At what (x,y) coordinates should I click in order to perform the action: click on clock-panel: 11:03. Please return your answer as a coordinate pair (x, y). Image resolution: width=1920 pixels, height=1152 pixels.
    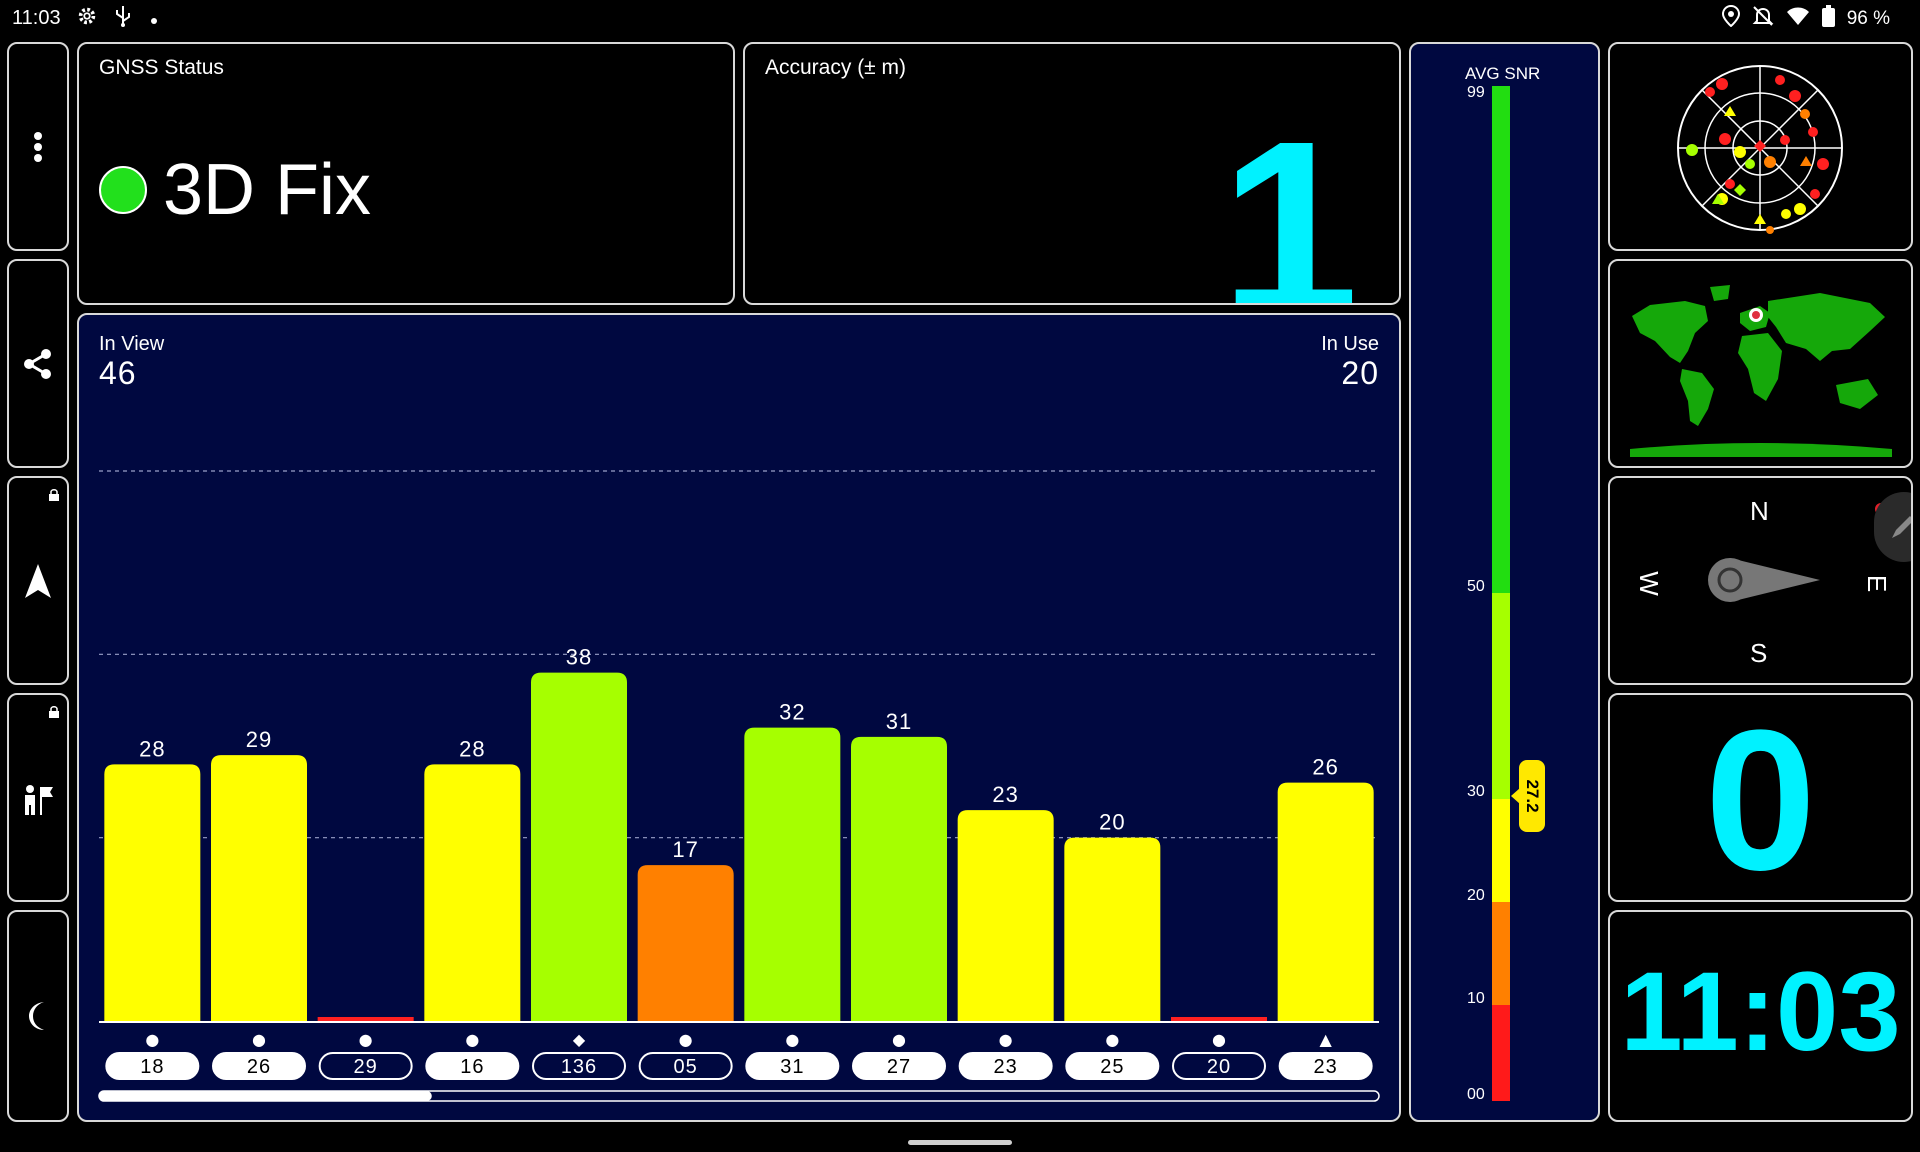
    Looking at the image, I should click on (1760, 1016).